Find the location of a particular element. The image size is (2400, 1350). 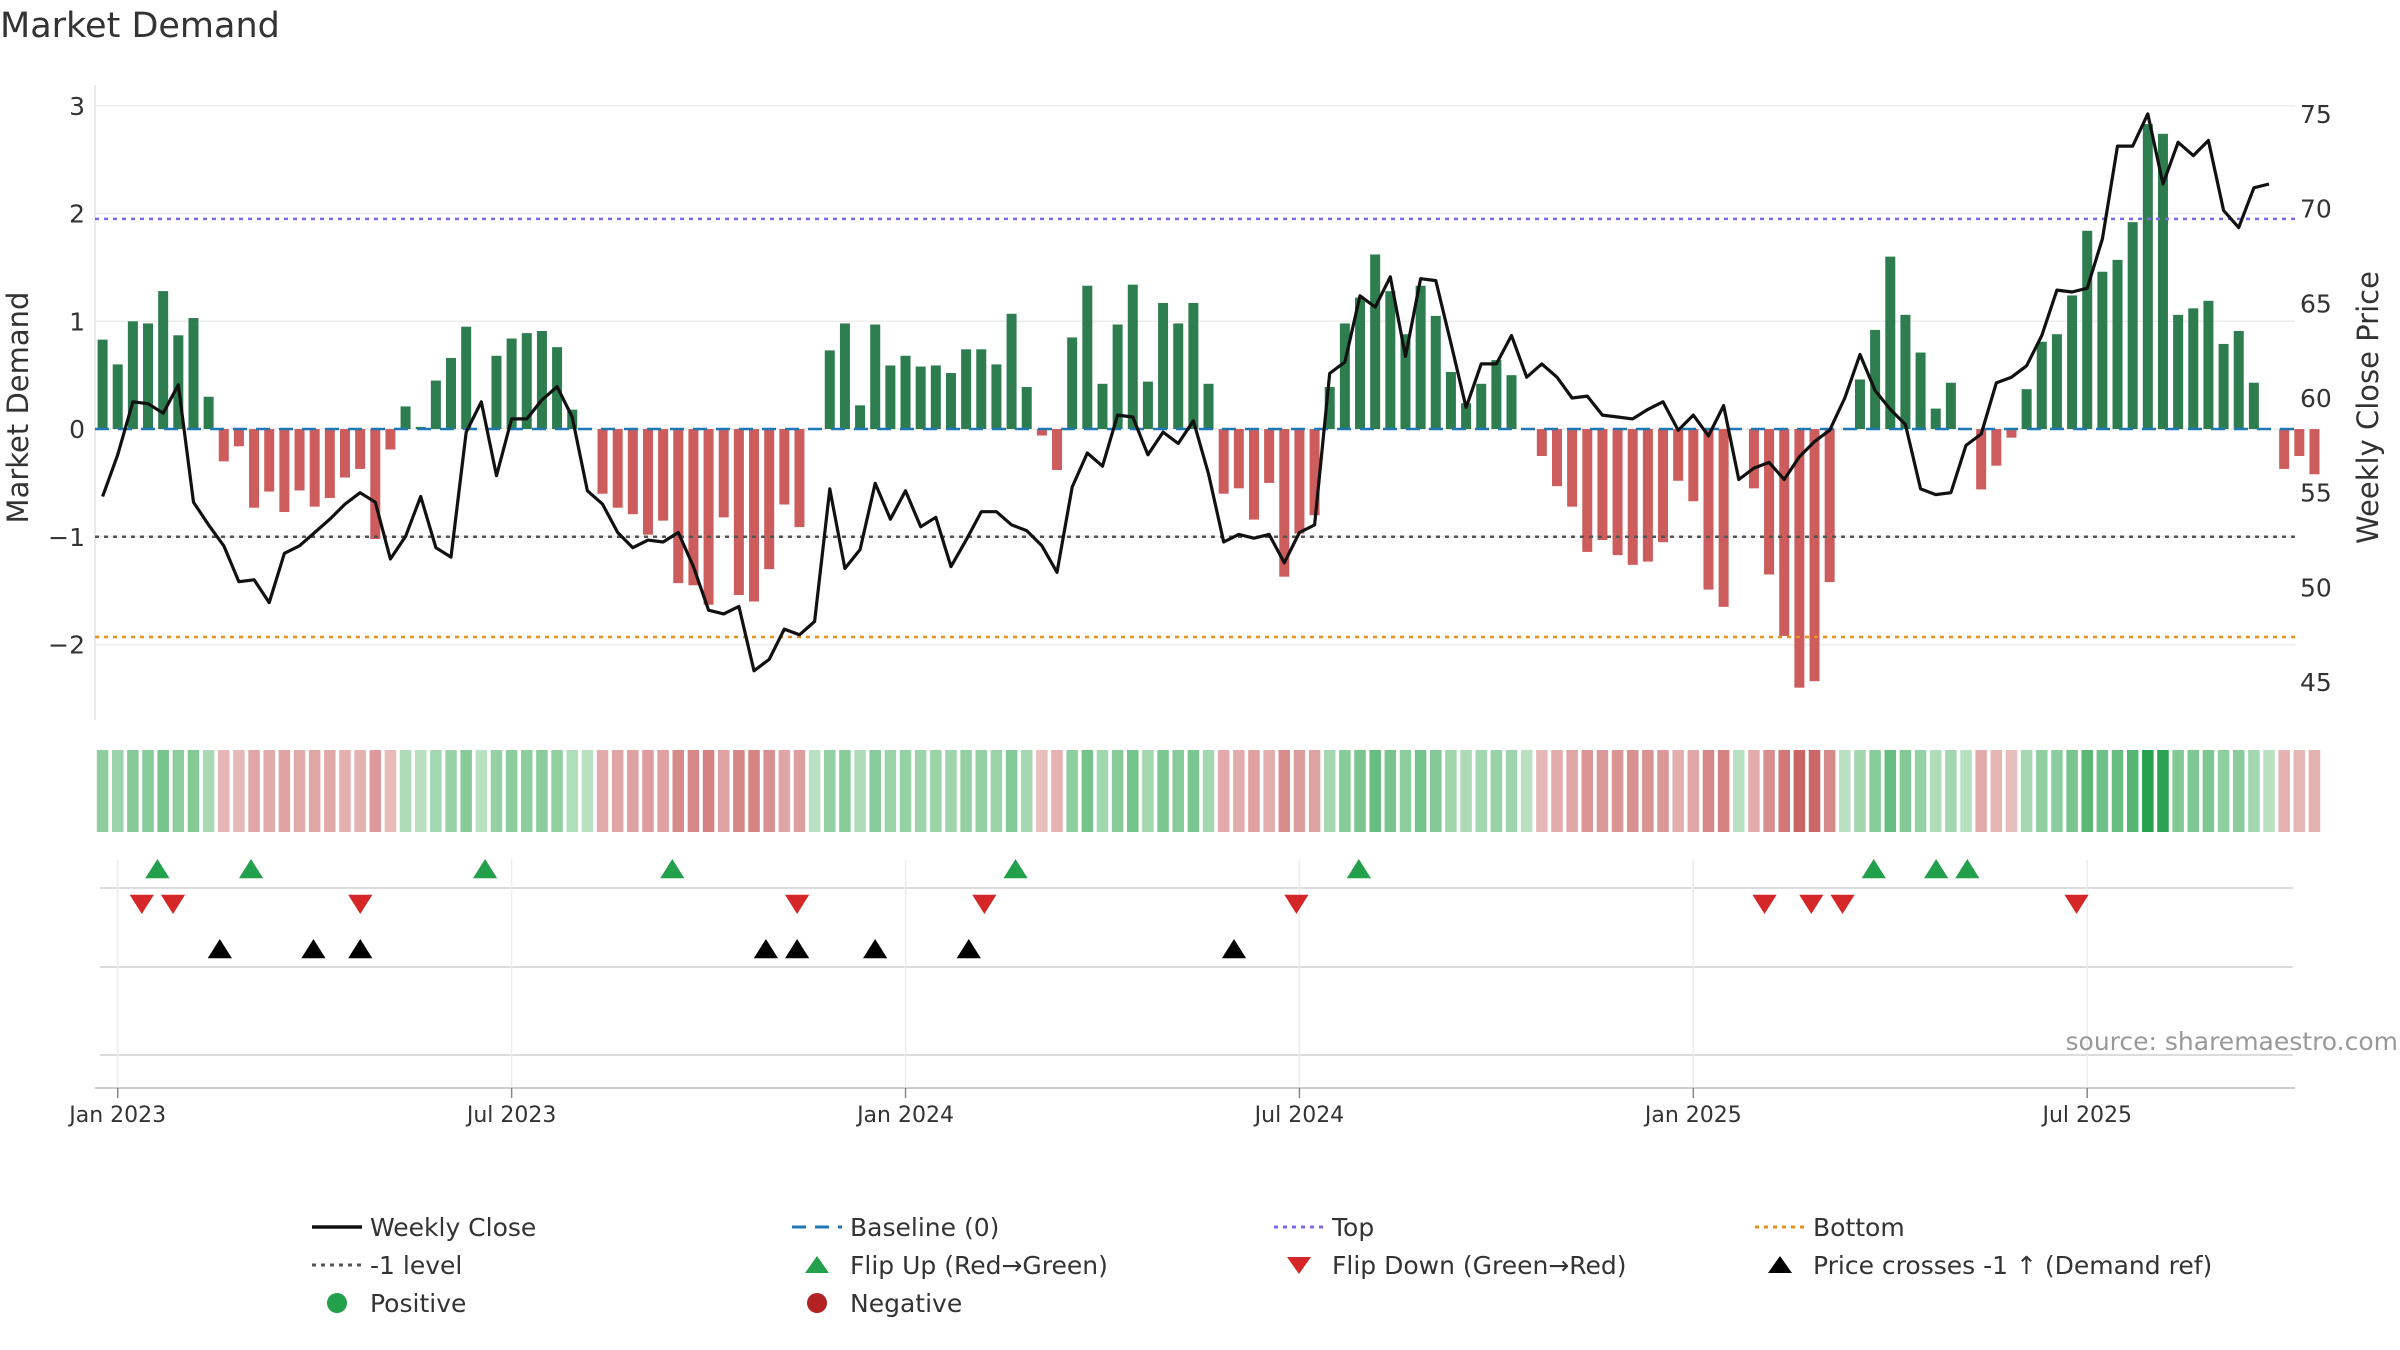

legend-symbol-minus-one is located at coordinates (335, 1265).